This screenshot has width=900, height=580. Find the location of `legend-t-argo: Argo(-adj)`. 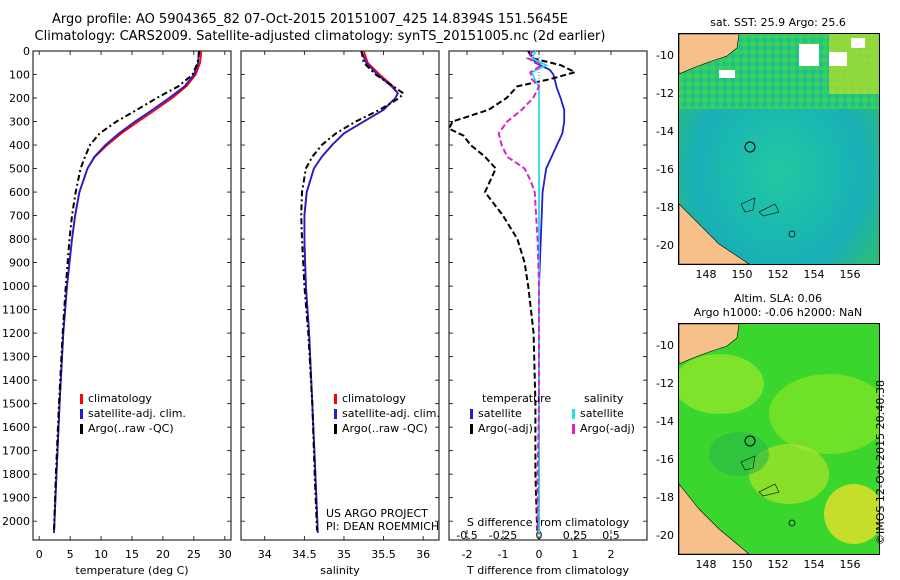

legend-t-argo: Argo(-adj) is located at coordinates (505, 428).